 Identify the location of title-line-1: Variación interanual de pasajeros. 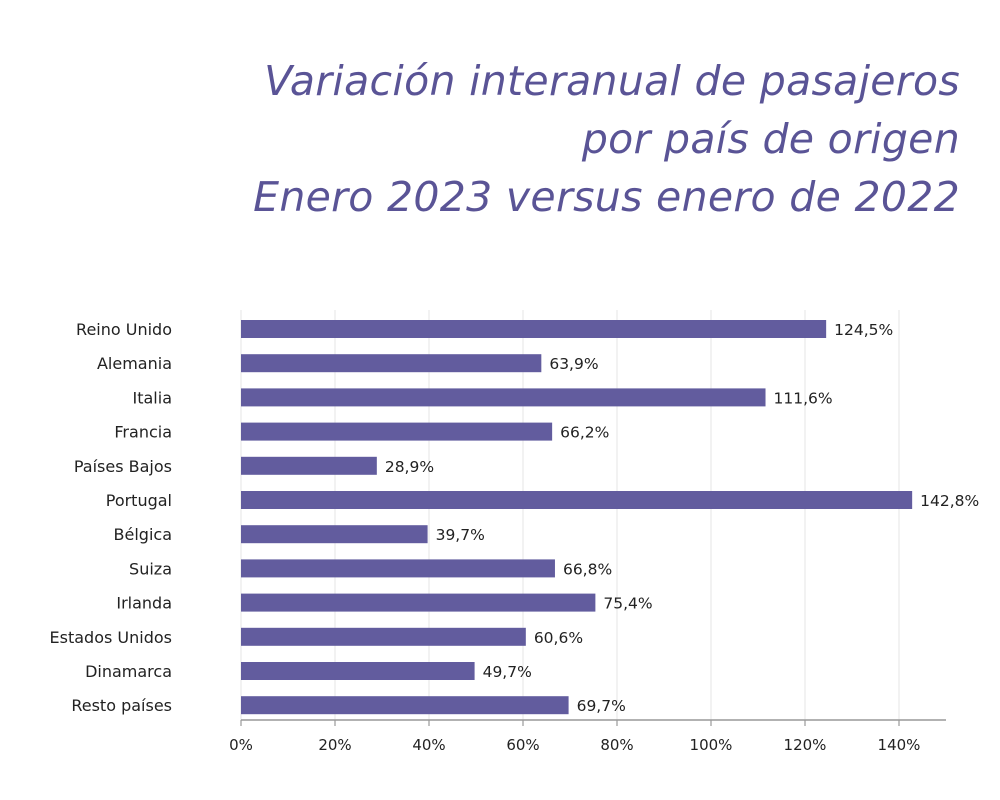
(612, 81).